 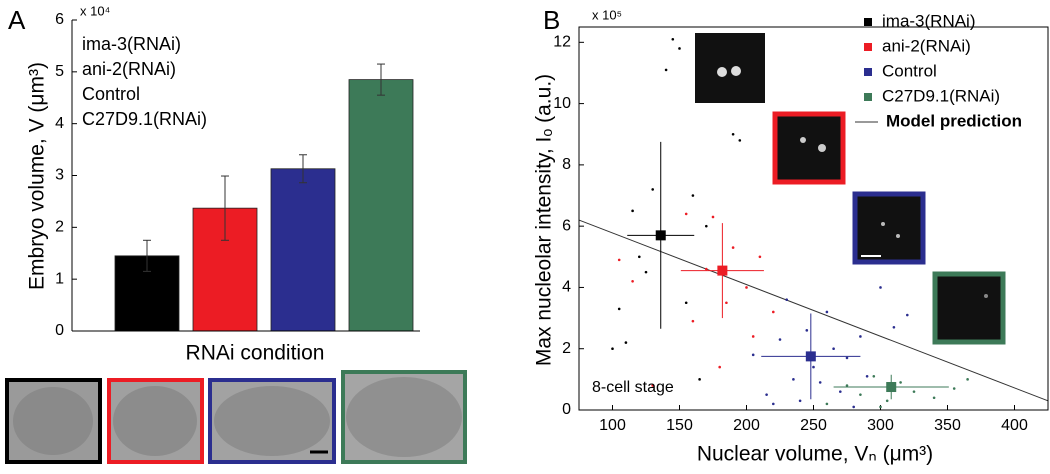 I want to click on annotation: 8-cell stage, so click(x=633, y=387).